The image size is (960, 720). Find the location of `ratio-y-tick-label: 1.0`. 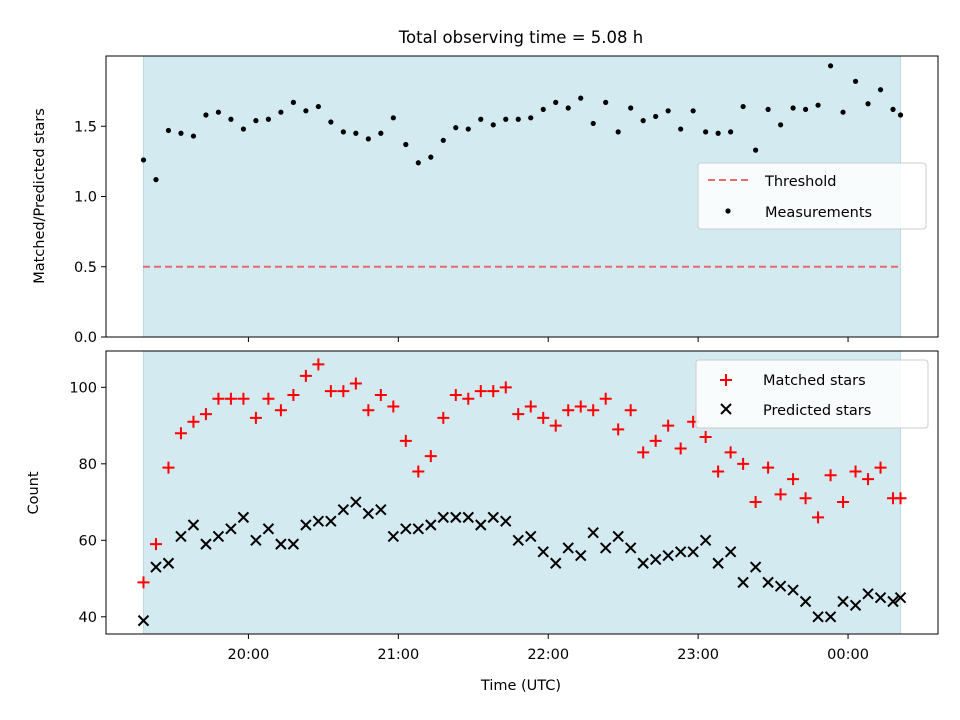

ratio-y-tick-label: 1.0 is located at coordinates (85, 198).